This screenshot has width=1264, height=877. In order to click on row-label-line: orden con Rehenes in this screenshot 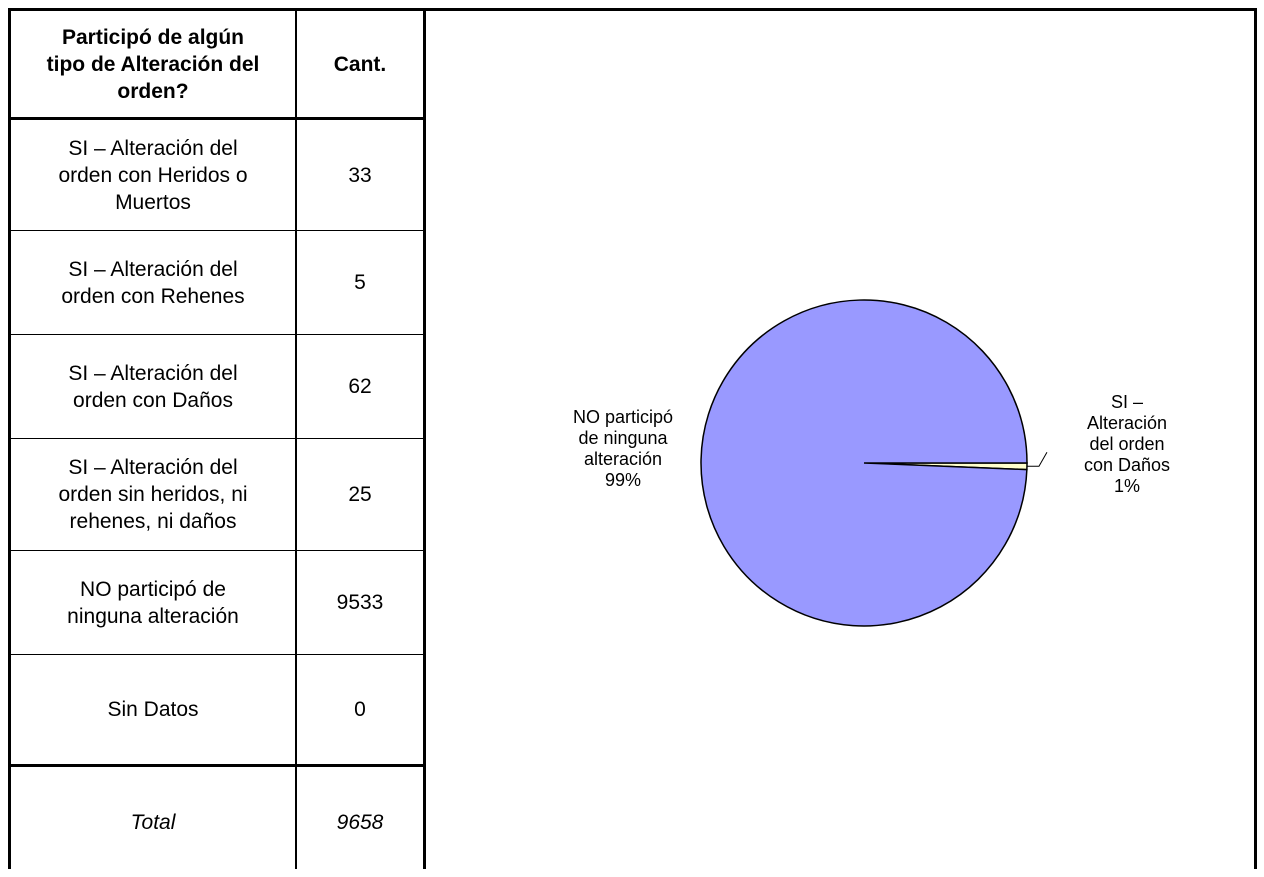, I will do `click(153, 296)`.